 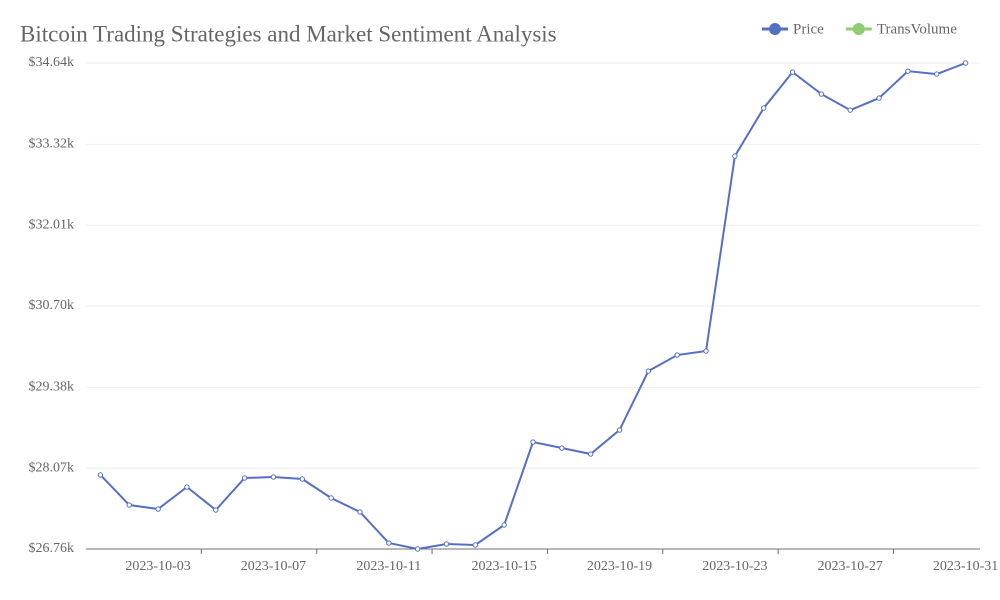 I want to click on x-tick-label: 2023-10-11, so click(x=388, y=566).